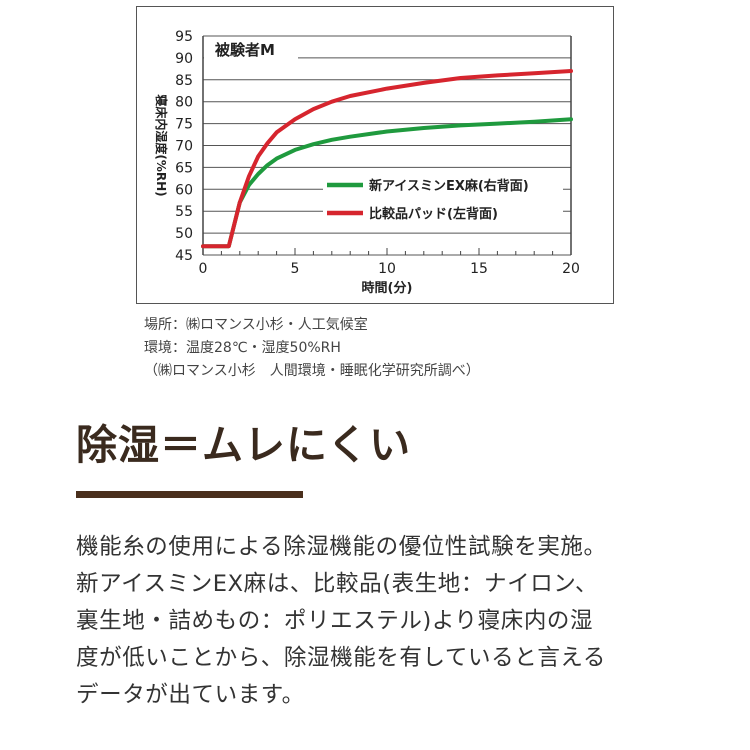 This screenshot has width=750, height=750. I want to click on x-tick-label: 20, so click(571, 269).